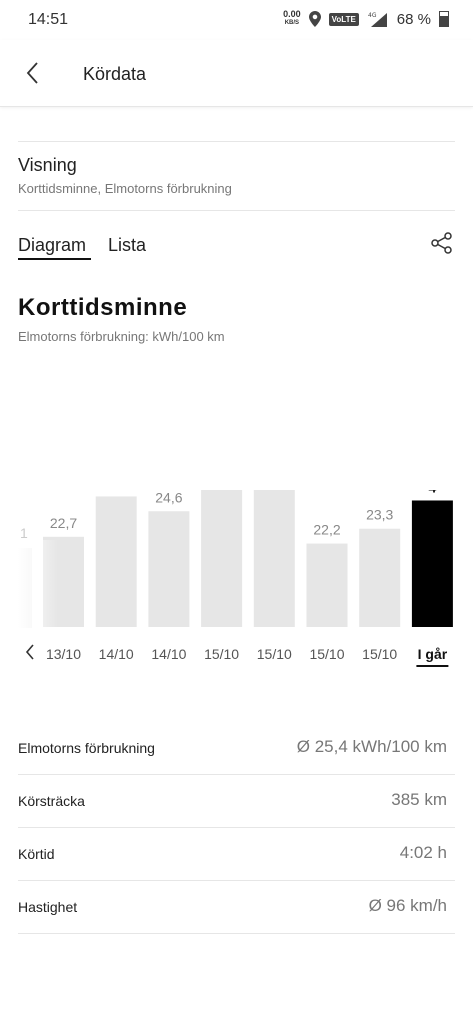 This screenshot has width=473, height=1024. What do you see at coordinates (236, 73) in the screenshot?
I see `app-bar: Kördata` at bounding box center [236, 73].